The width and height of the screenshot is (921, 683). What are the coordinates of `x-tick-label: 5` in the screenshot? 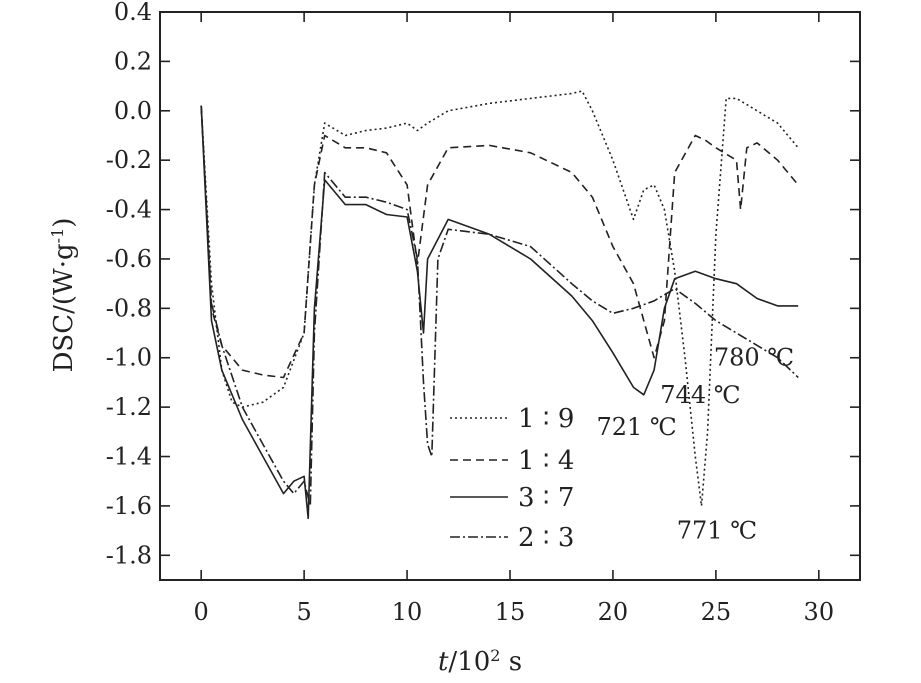 It's located at (303, 612).